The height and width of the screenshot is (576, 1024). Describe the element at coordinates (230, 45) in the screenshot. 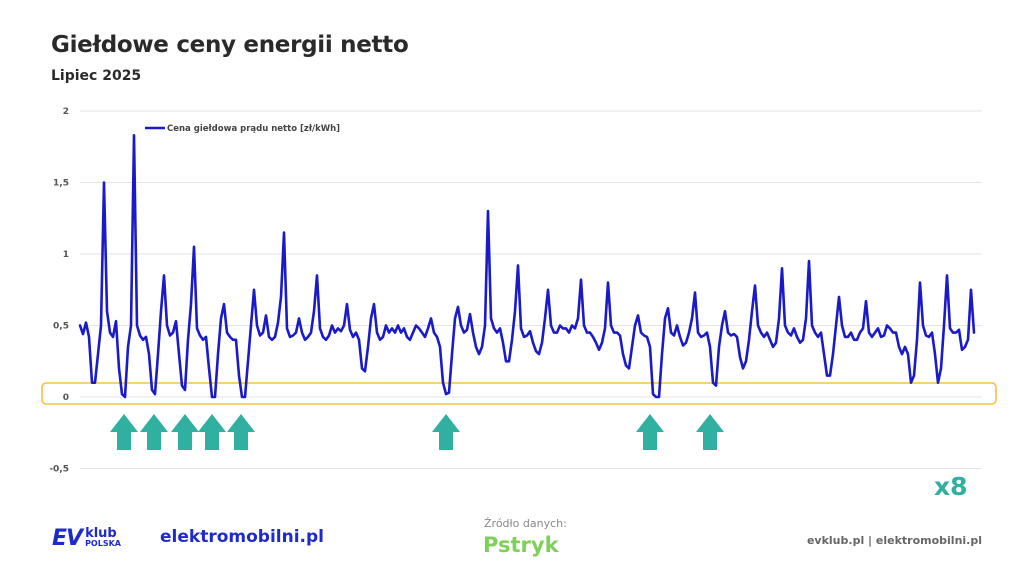

I see `chart-title: Giełdowe ceny energii netto` at that location.